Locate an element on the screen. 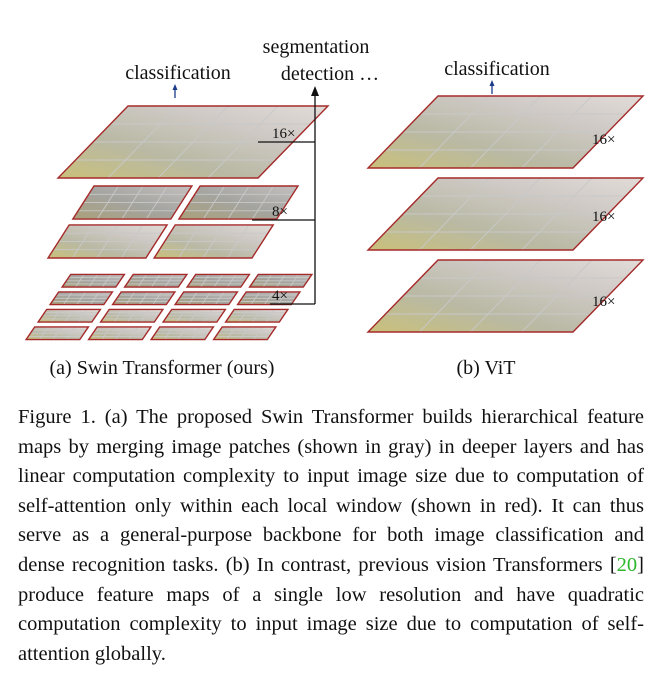 This screenshot has width=661, height=692. swin-scale-label-8x: 8× is located at coordinates (280, 212).